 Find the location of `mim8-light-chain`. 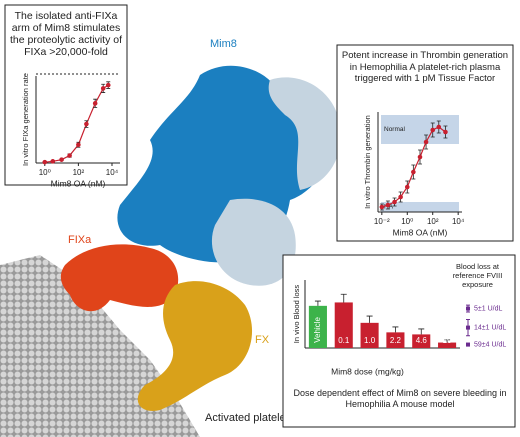

mim8-light-chain is located at coordinates (304, 133).